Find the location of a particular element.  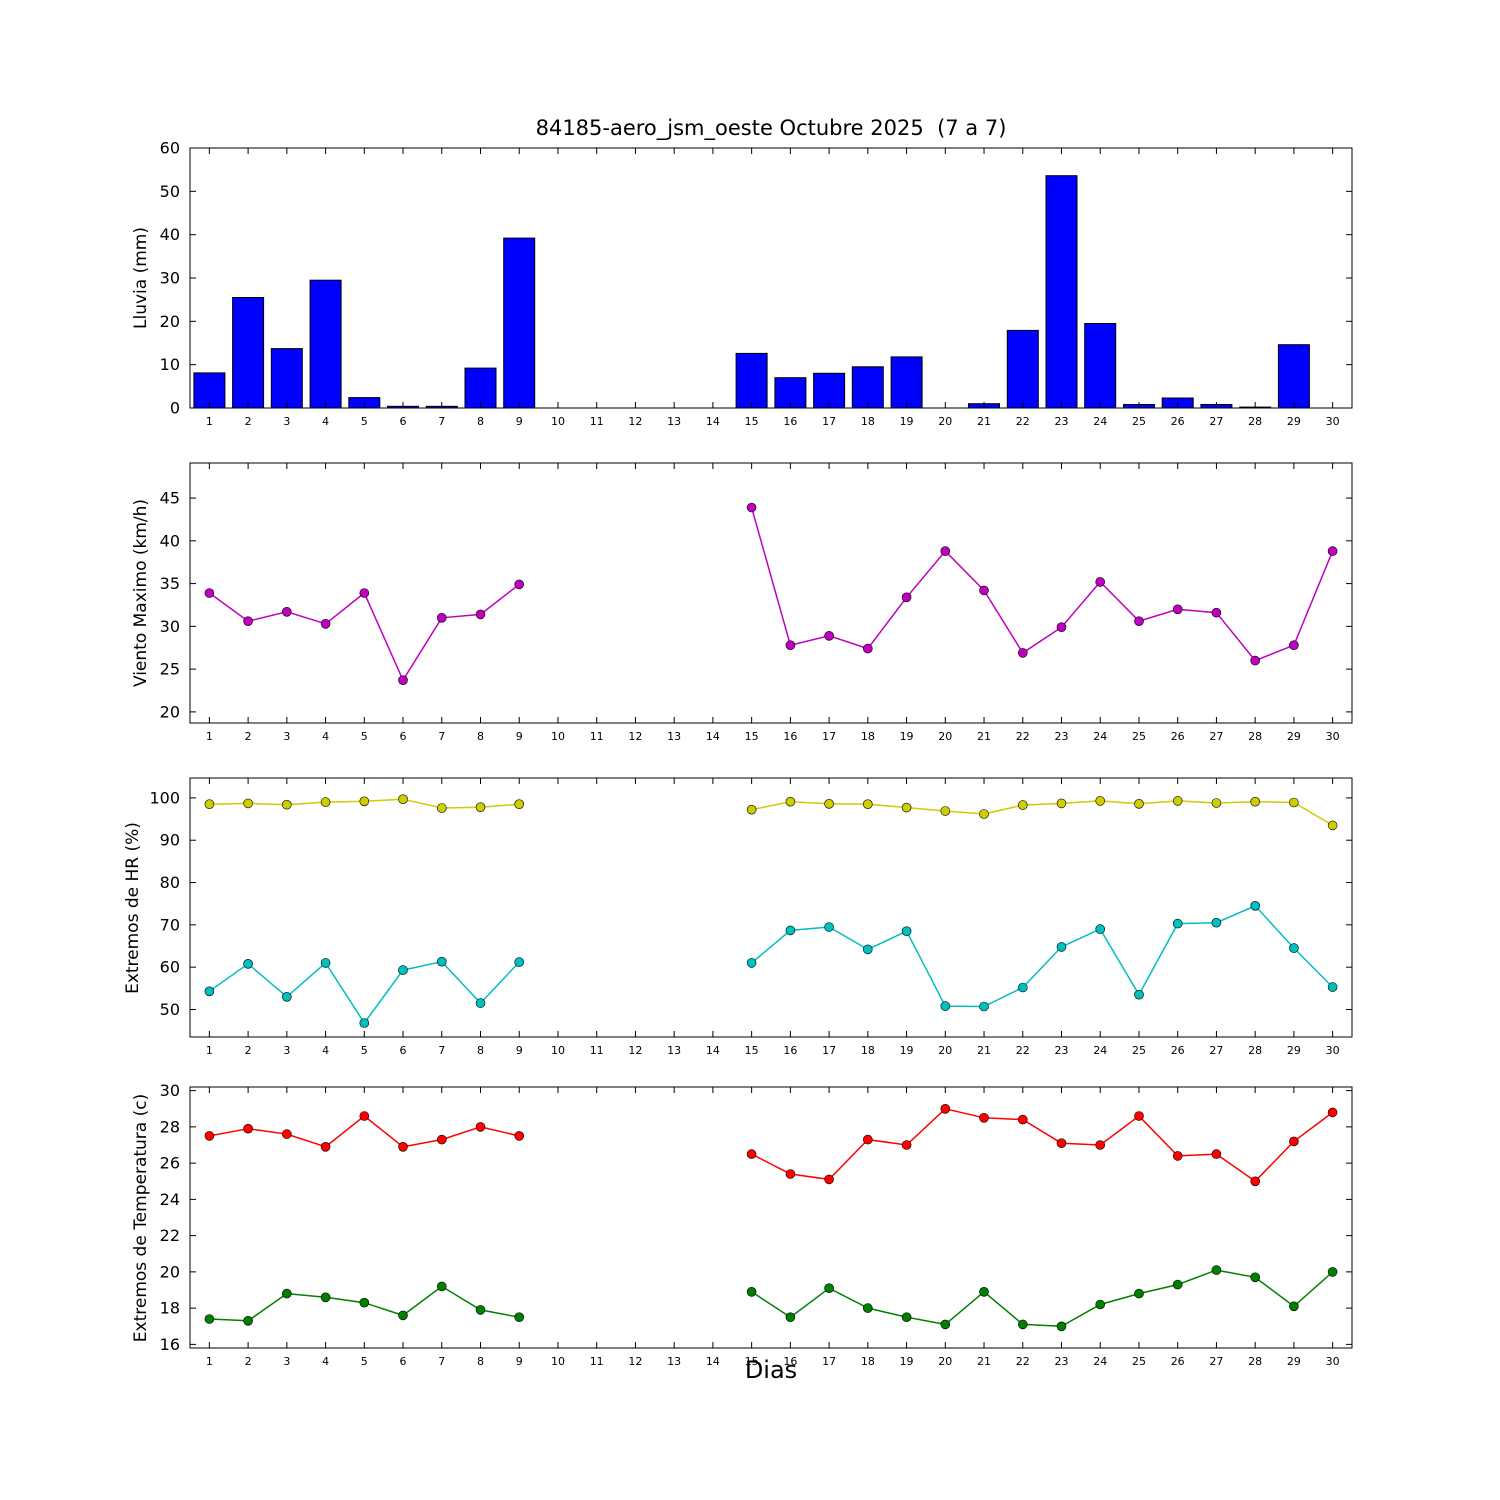

x-tick-label: 27 is located at coordinates (1216, 421).